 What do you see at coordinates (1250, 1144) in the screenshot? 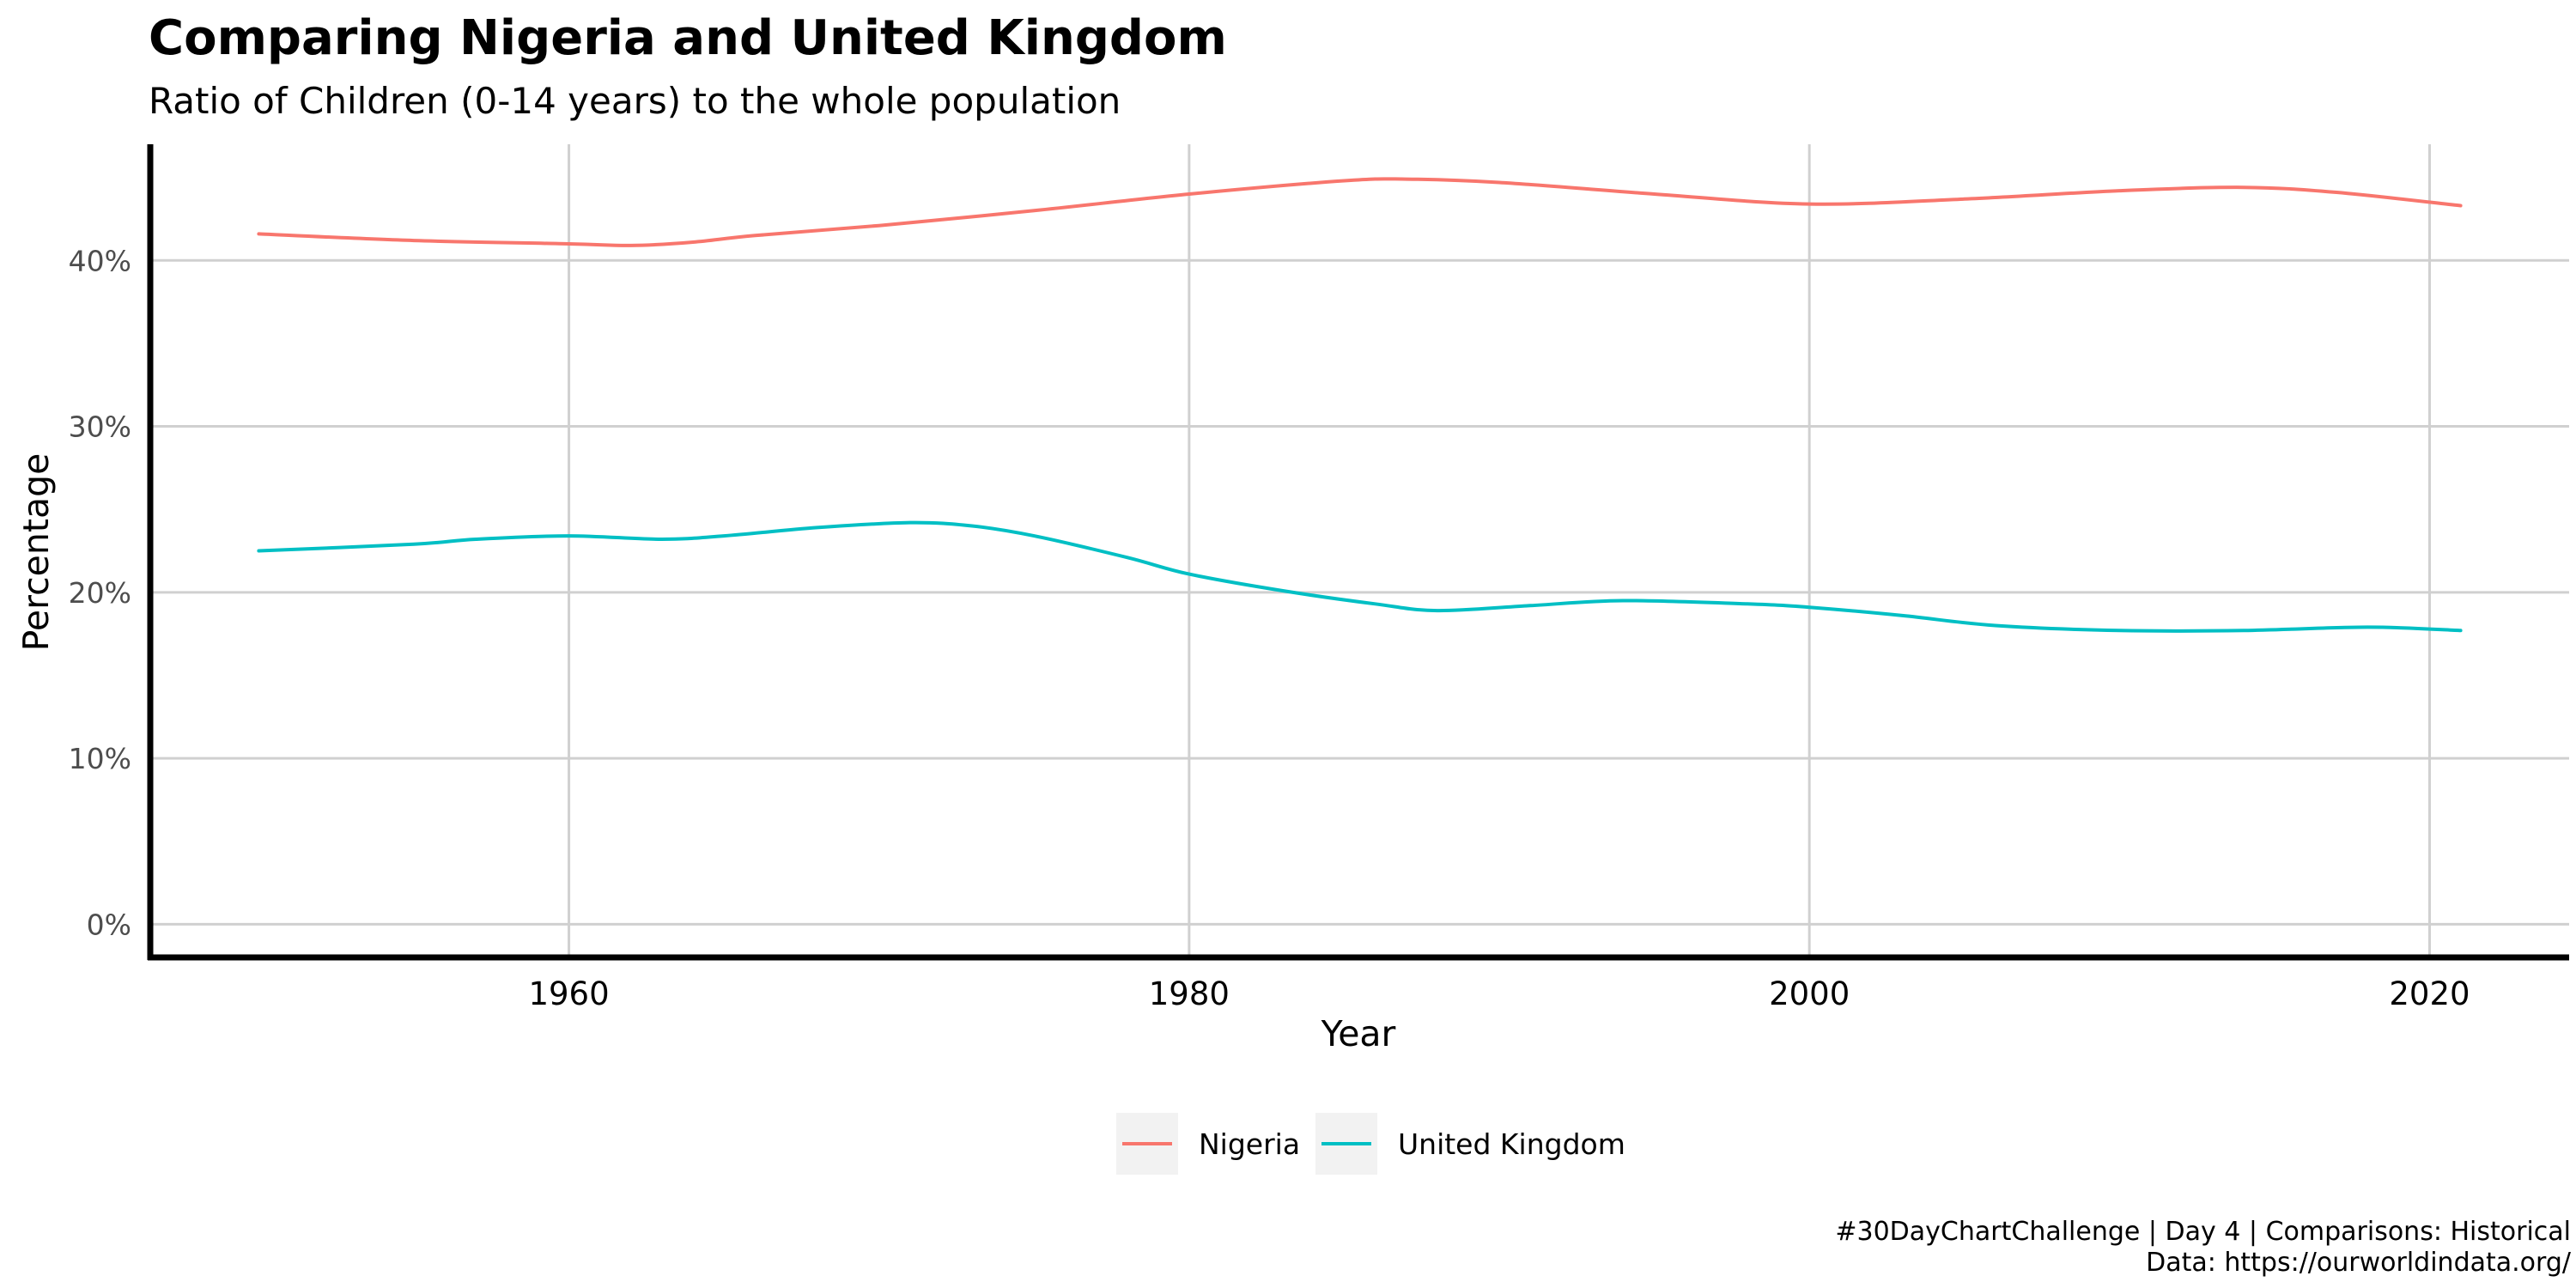
I see `legend-label-nigeria: Nigeria` at bounding box center [1250, 1144].